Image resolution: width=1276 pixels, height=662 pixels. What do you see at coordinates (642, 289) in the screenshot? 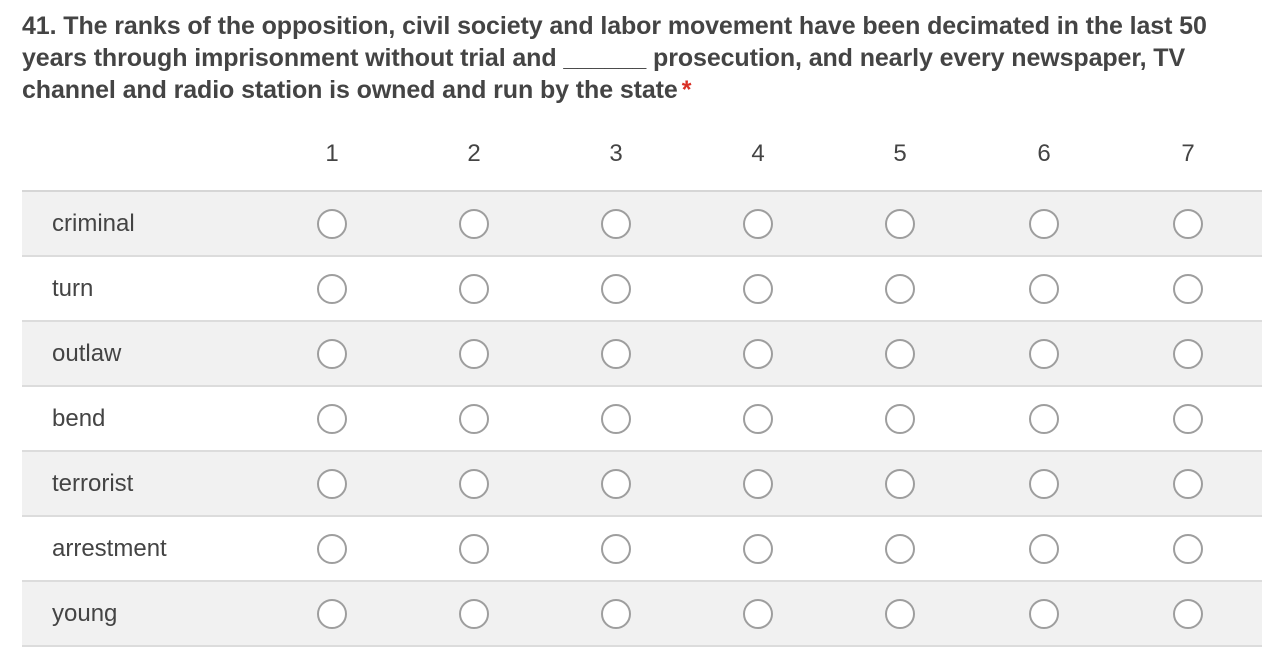
I see `grid-row-turn: turn` at bounding box center [642, 289].